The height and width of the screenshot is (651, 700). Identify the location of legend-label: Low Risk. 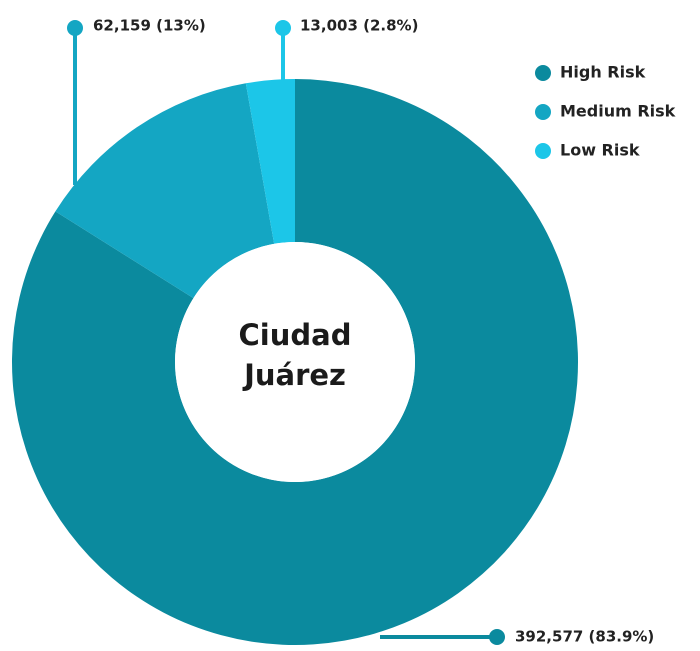
(600, 150).